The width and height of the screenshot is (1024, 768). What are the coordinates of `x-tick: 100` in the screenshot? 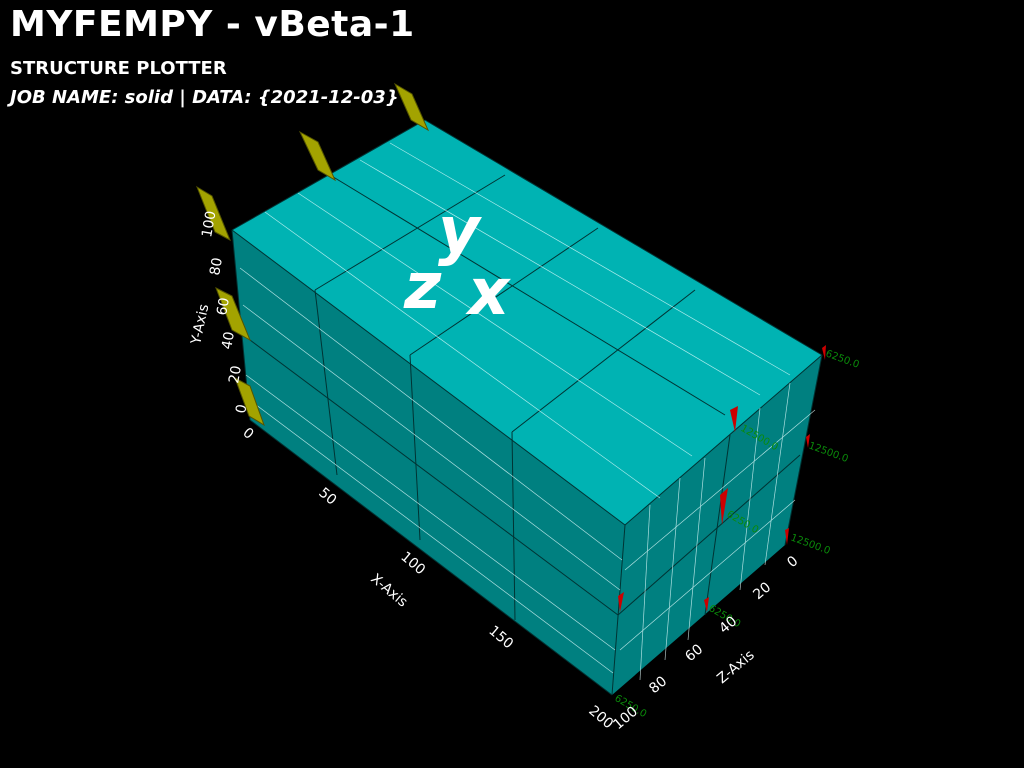 It's located at (412, 563).